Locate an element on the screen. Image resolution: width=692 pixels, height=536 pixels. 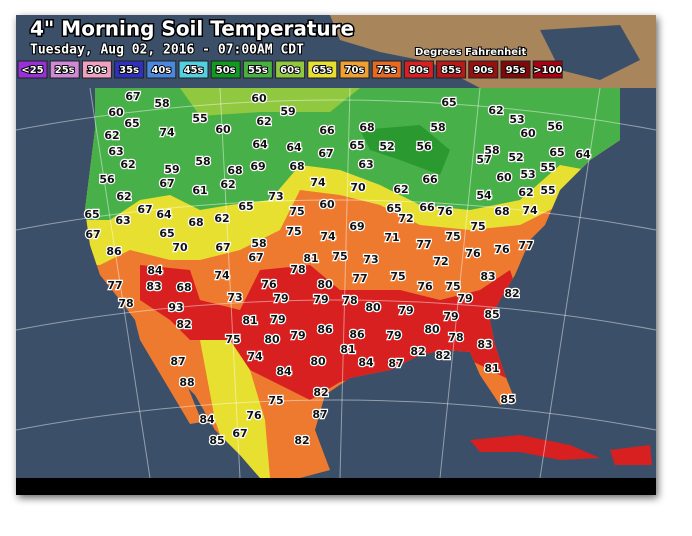
legend-label: 95s is located at coordinates (516, 70).